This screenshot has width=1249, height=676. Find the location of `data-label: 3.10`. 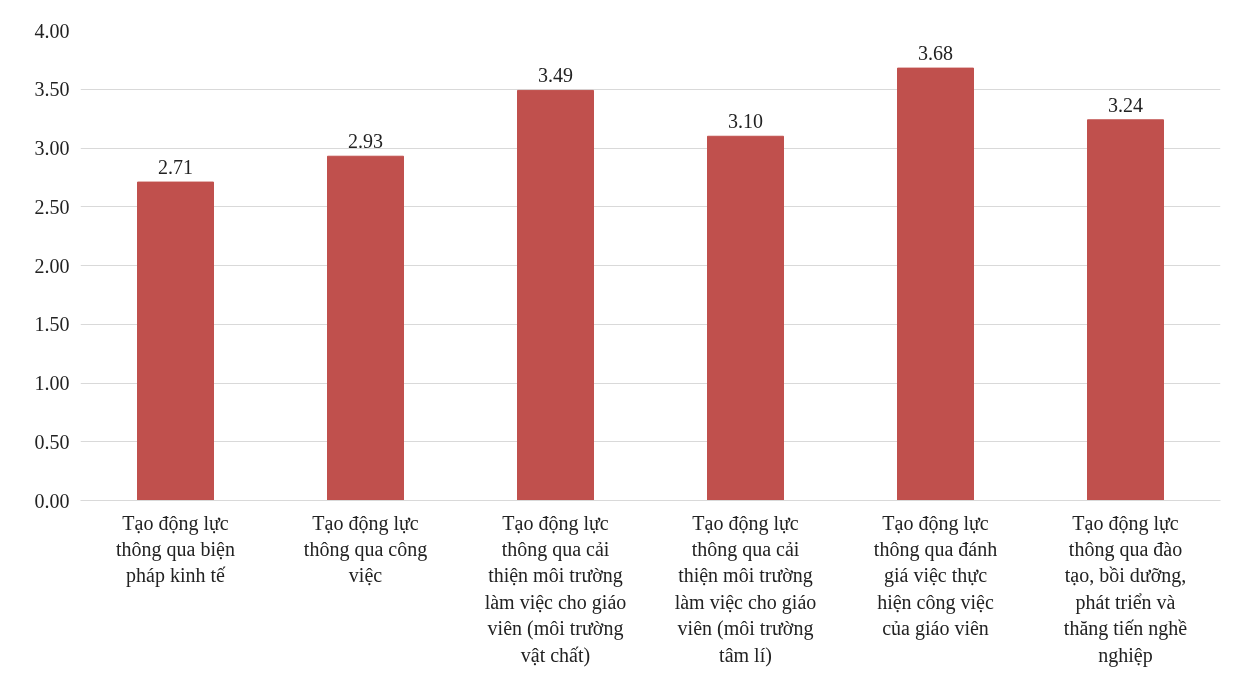

data-label: 3.10 is located at coordinates (745, 121).